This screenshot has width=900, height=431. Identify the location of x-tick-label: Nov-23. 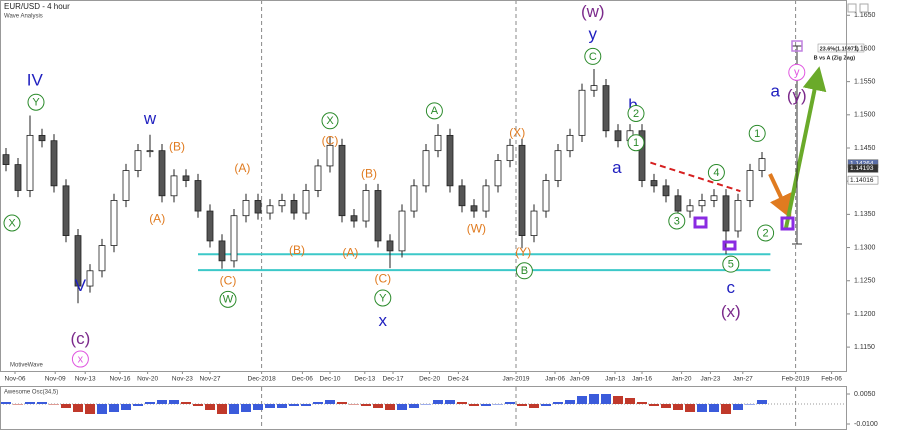
(182, 379).